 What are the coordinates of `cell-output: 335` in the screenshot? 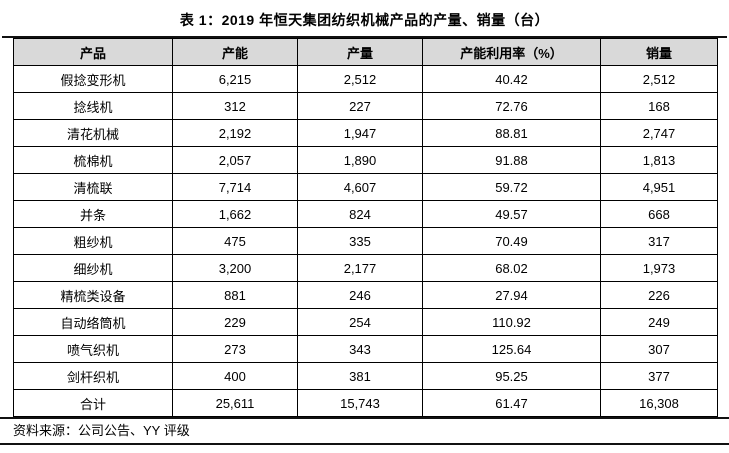 It's located at (360, 241).